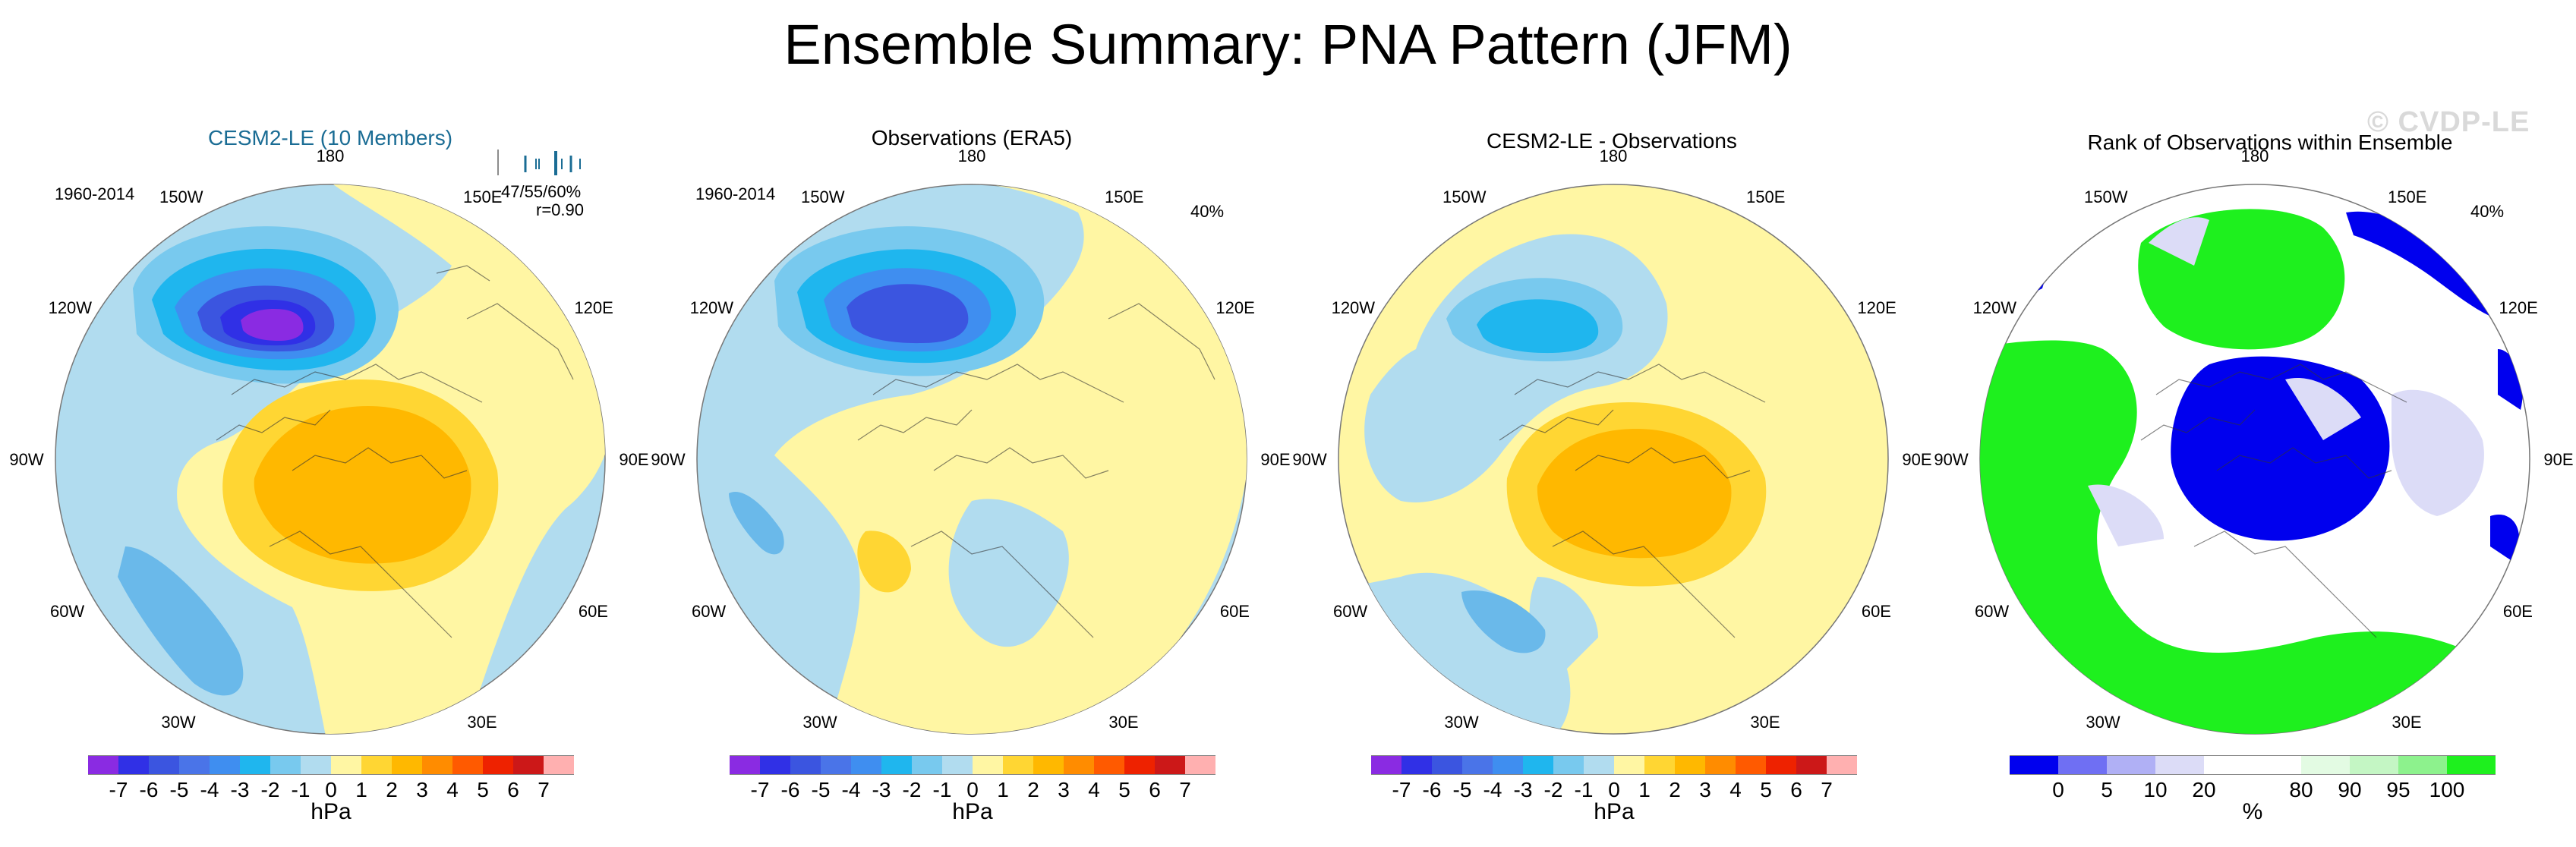  I want to click on colorbar-hpa-1-tick-11: 4, so click(1094, 789).